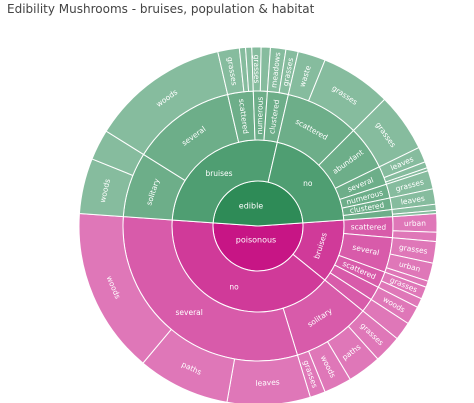 Image resolution: width=474 pixels, height=403 pixels. Describe the element at coordinates (251, 206) in the screenshot. I see `label-edibility-edible: edible` at that location.